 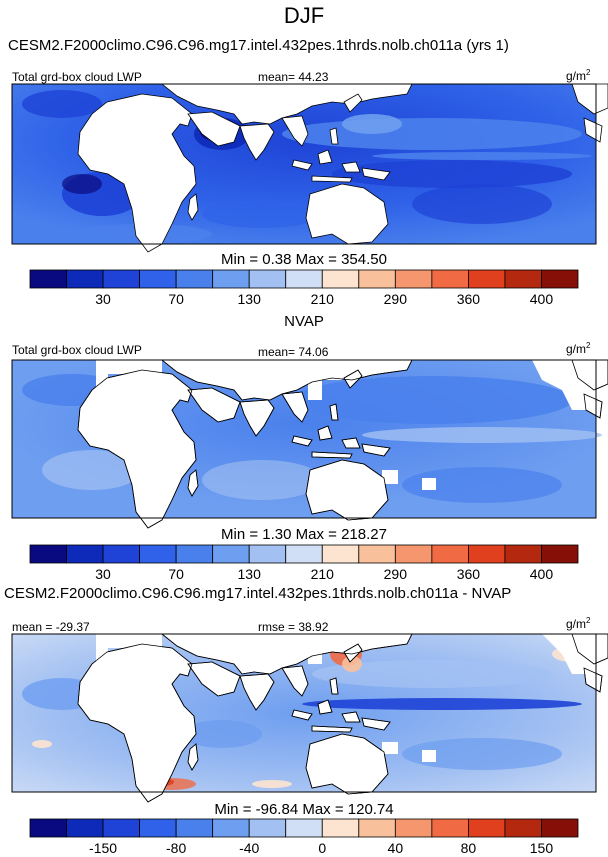 I want to click on panel3-minmax: Min = -96.84 Max = 120.74, so click(x=304, y=809).